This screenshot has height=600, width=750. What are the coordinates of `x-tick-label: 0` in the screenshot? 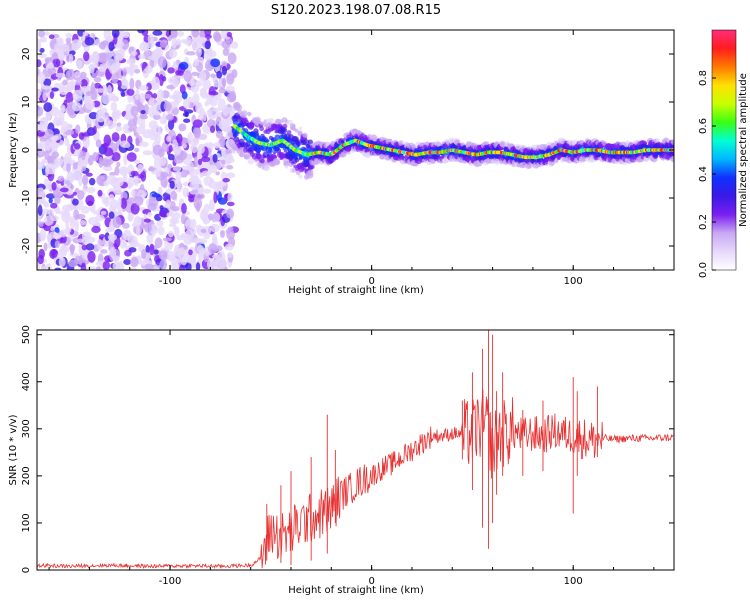 It's located at (371, 581).